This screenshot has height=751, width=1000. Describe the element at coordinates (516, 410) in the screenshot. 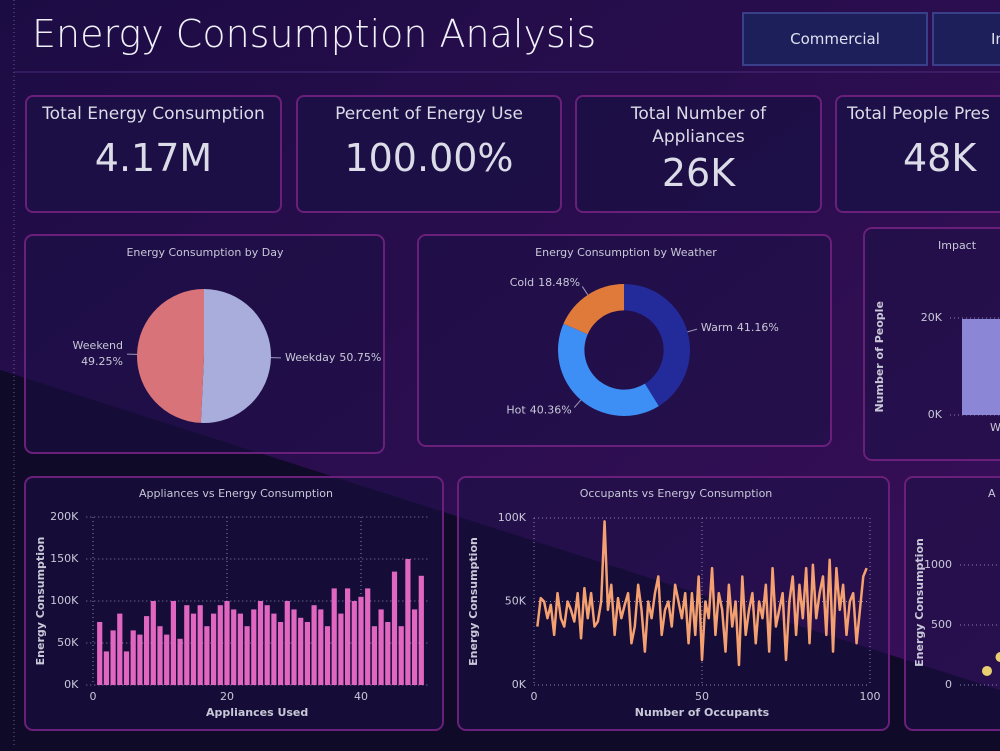

I see `slice-category: Hot` at that location.